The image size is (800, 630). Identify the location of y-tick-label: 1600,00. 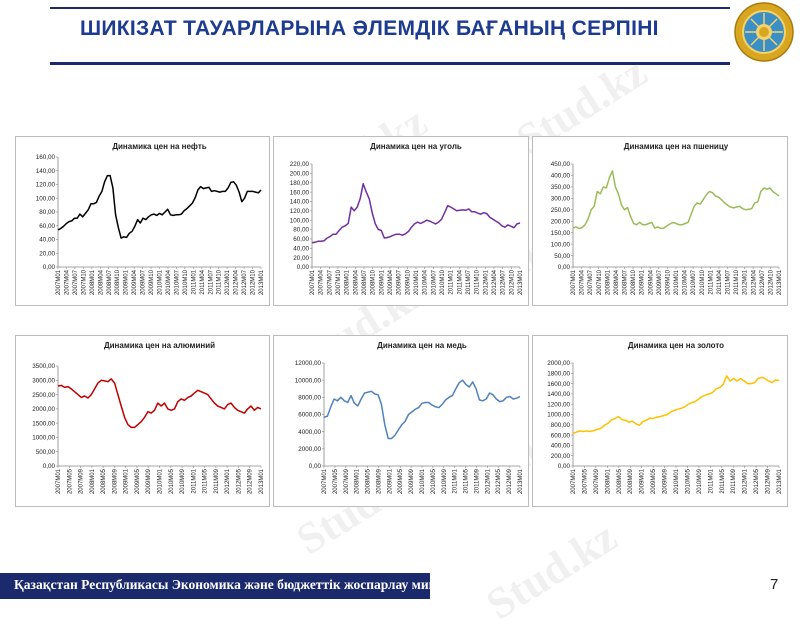
(558, 384).